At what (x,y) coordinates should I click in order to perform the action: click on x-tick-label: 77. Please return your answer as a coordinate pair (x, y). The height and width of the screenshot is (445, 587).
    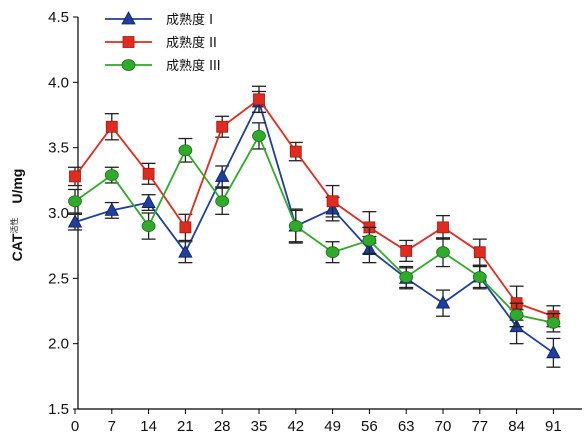
    Looking at the image, I should click on (479, 426).